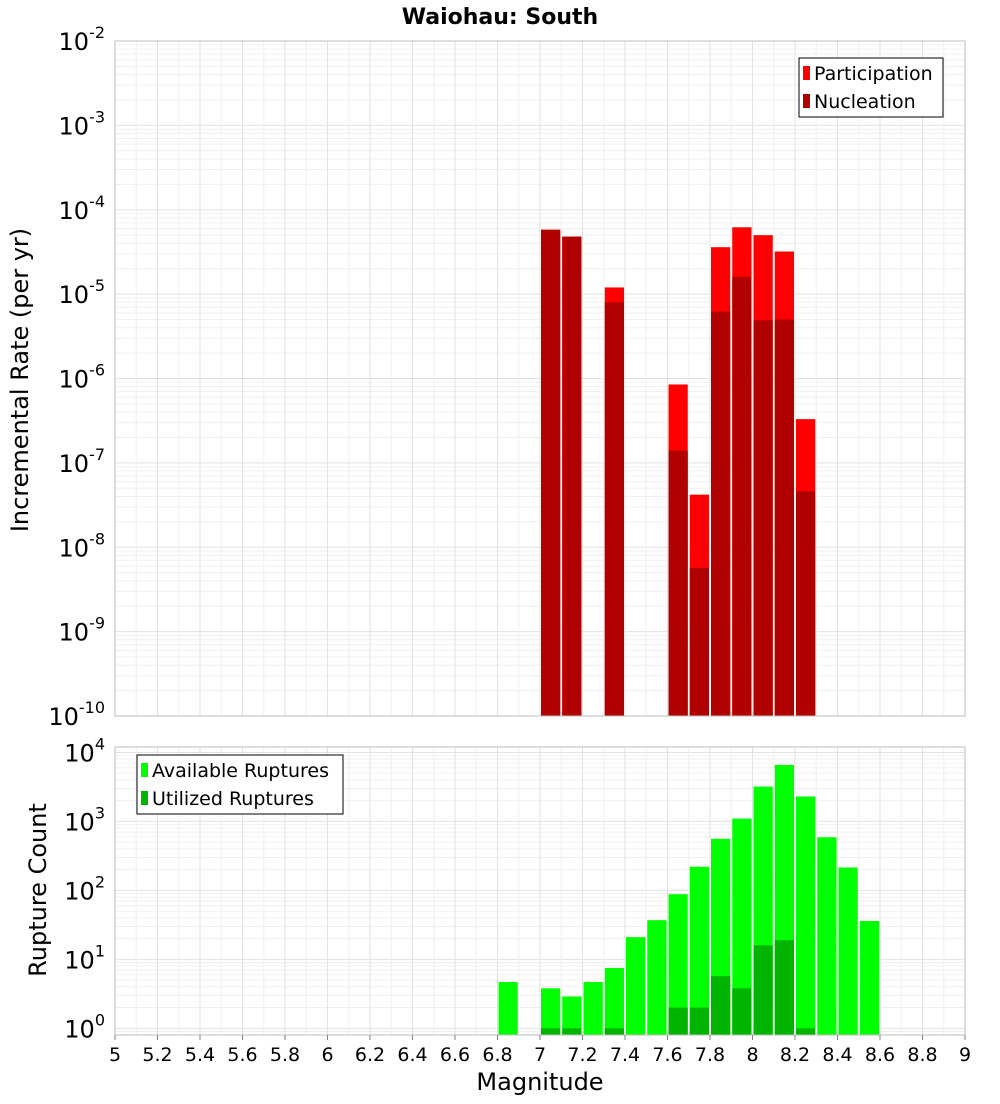  What do you see at coordinates (233, 799) in the screenshot?
I see `bottom-legend-label: Utilized Ruptures` at bounding box center [233, 799].